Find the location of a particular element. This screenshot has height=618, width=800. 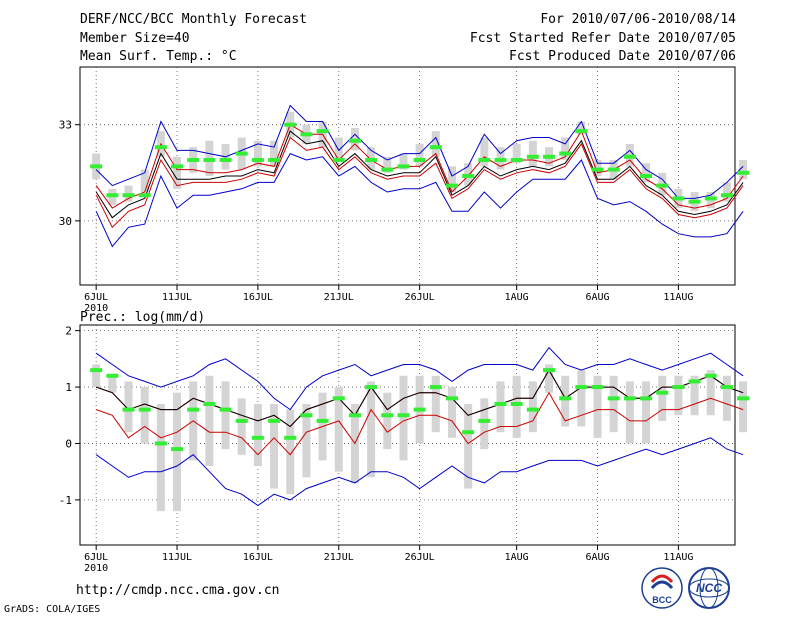

temp-xtick-label: 21JUL is located at coordinates (339, 297).